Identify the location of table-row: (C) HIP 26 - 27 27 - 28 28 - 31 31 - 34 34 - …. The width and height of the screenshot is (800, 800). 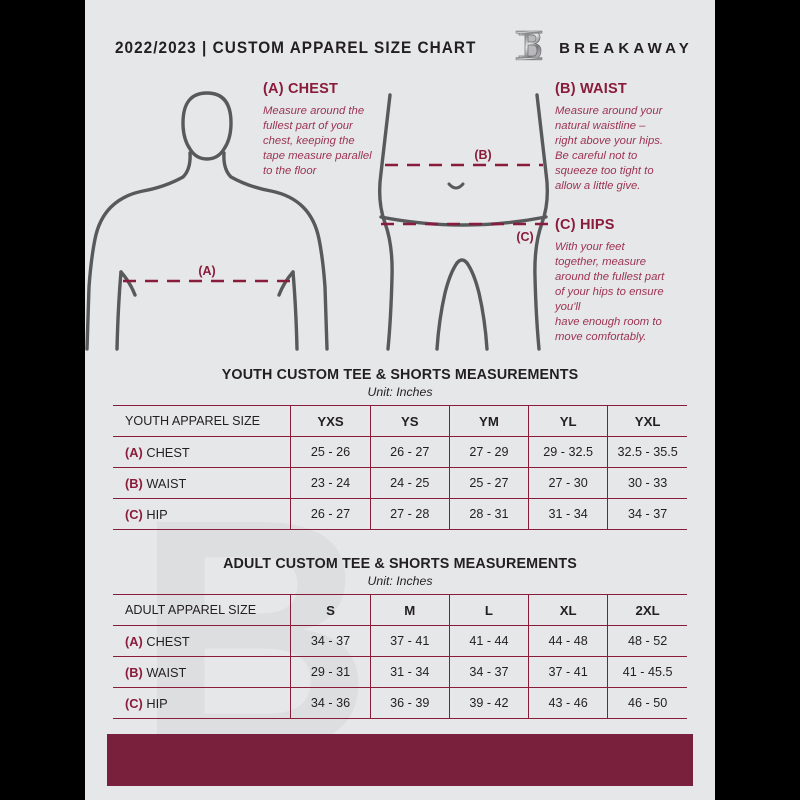
(400, 514).